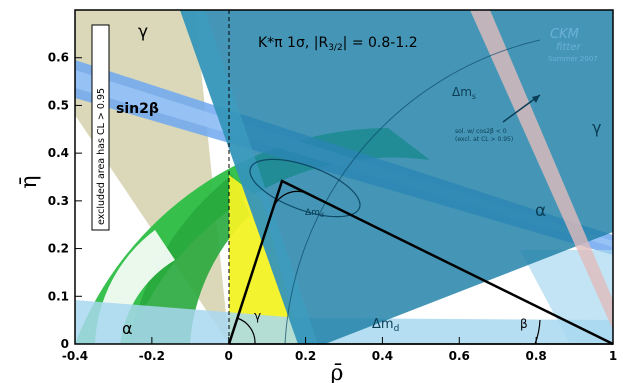 This screenshot has height=383, width=623. What do you see at coordinates (564, 34) in the screenshot?
I see `logo-line-1: CKM` at bounding box center [564, 34].